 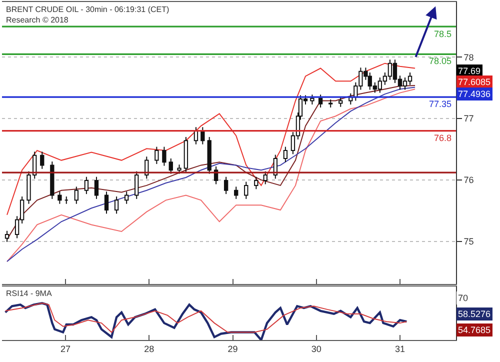 I want to click on x-tick-label: 30, so click(x=316, y=349).